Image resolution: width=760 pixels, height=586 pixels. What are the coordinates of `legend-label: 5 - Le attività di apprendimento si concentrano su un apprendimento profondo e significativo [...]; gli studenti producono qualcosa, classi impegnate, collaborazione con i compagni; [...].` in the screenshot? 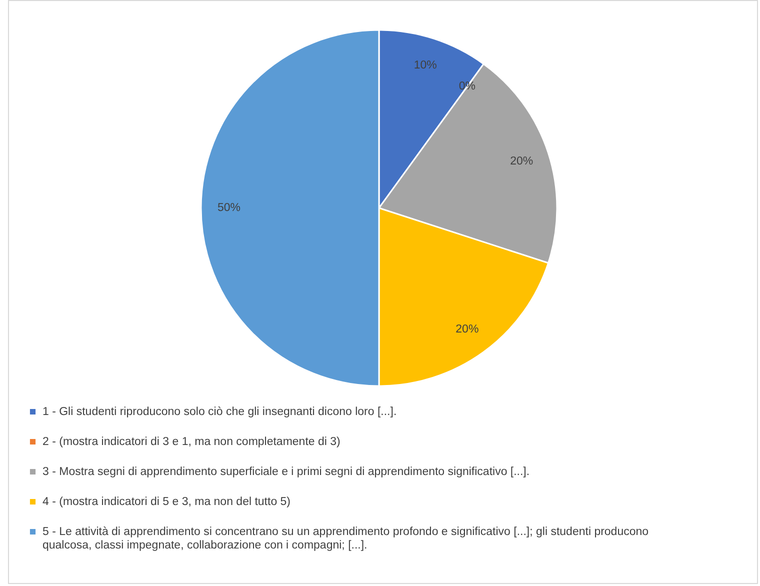 It's located at (345, 539).